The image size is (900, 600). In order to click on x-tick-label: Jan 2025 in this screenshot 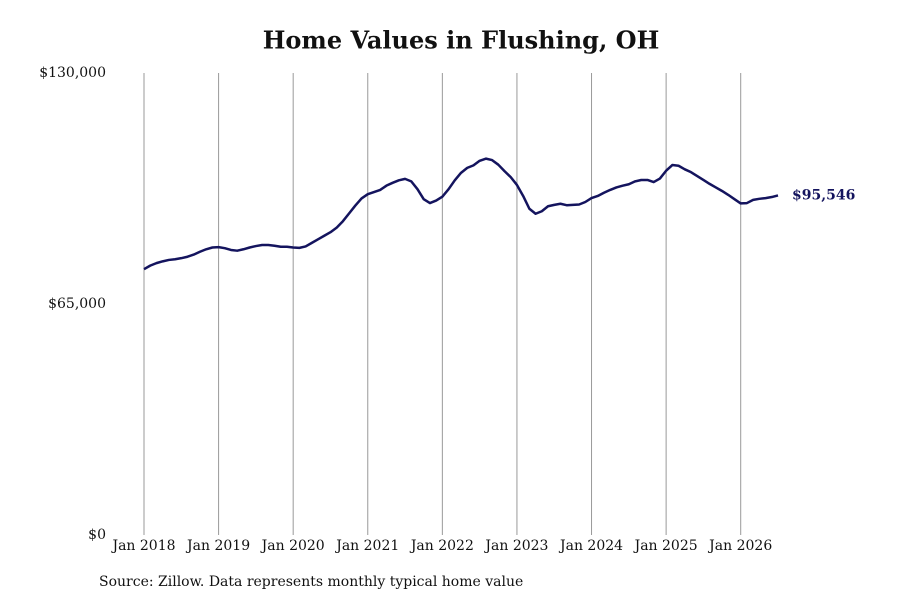, I will do `click(665, 546)`.